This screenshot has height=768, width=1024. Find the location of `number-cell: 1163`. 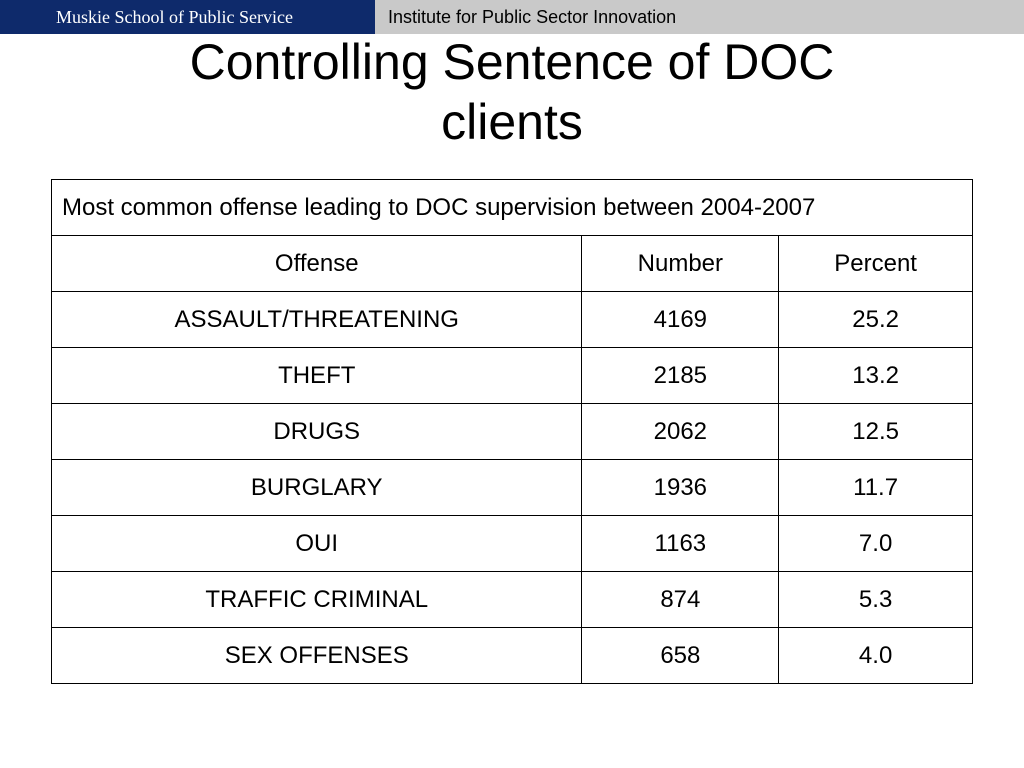

number-cell: 1163 is located at coordinates (680, 543).